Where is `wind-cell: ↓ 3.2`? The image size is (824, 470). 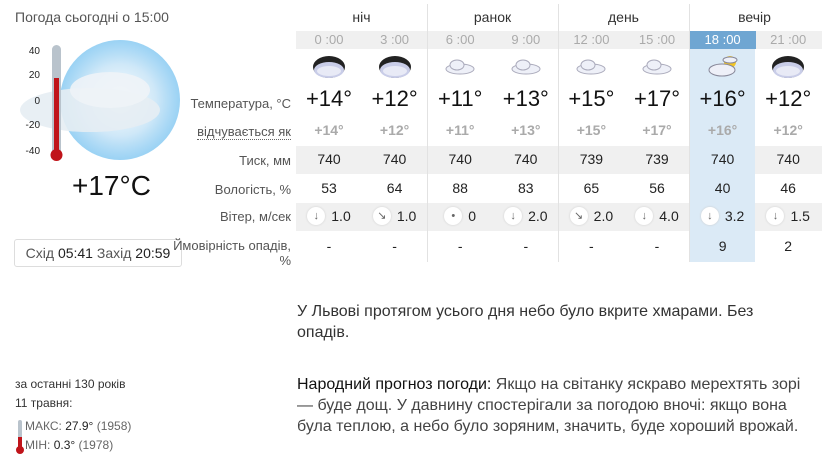
wind-cell: ↓ 3.2 is located at coordinates (723, 216).